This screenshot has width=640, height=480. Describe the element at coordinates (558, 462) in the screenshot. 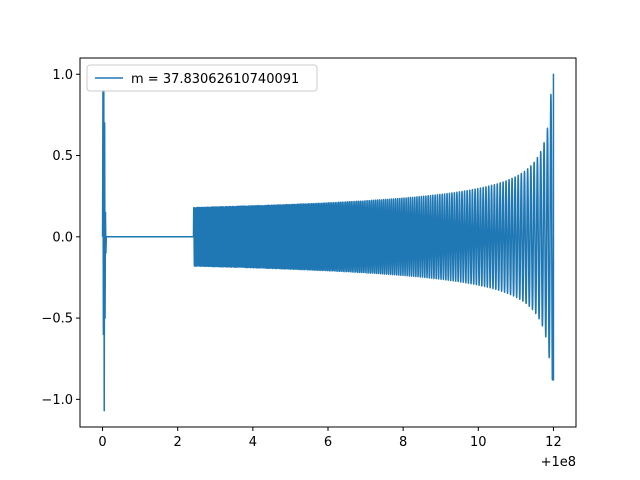

I see `x-axis-offset-label: +1e8` at that location.